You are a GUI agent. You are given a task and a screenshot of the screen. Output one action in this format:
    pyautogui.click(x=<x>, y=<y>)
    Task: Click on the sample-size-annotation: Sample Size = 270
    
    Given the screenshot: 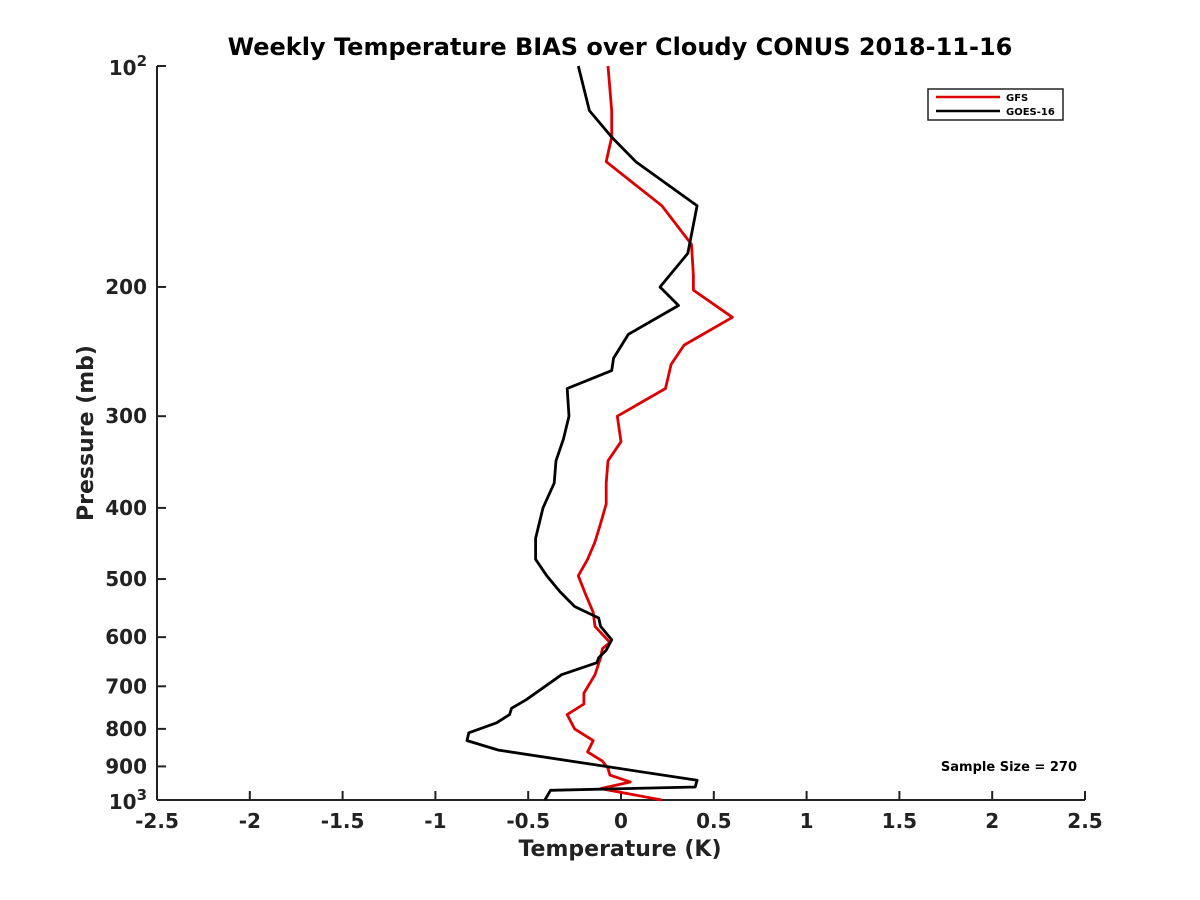 What is the action you would take?
    pyautogui.click(x=1009, y=767)
    